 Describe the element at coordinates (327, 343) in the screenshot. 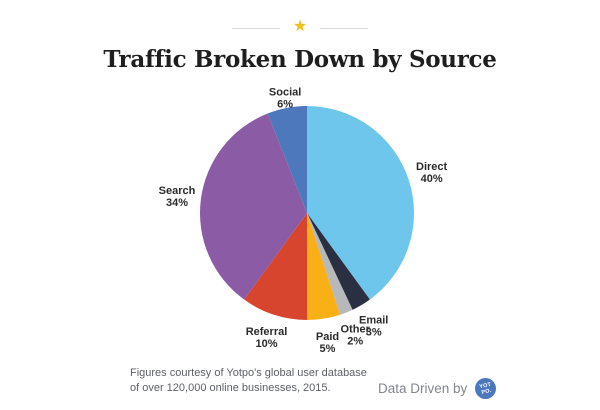

I see `pie-label-paid: Paid 5%` at that location.